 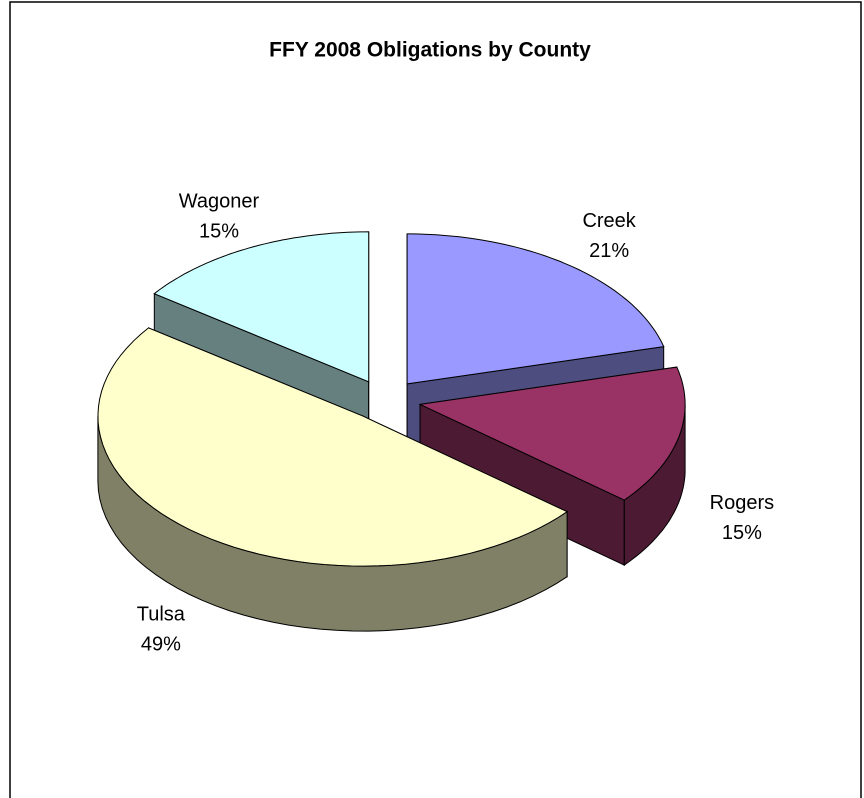 What do you see at coordinates (609, 221) in the screenshot?
I see `slice-label: Creek` at bounding box center [609, 221].